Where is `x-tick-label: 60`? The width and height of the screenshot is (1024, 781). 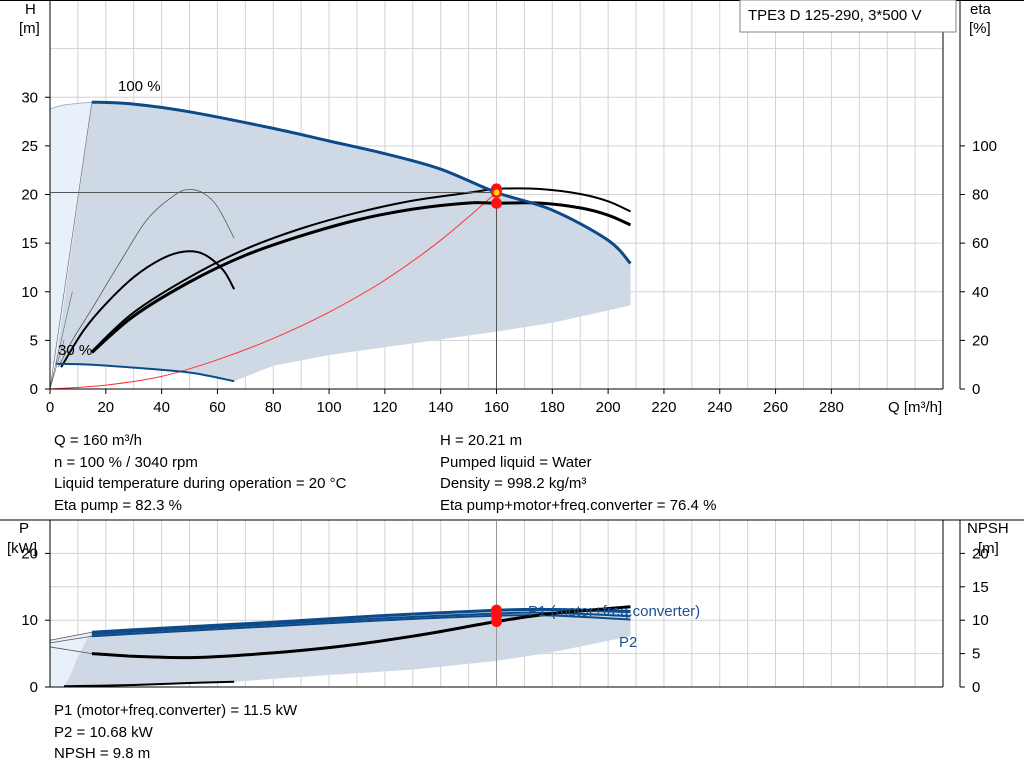 x-tick-label: 60 is located at coordinates (217, 407).